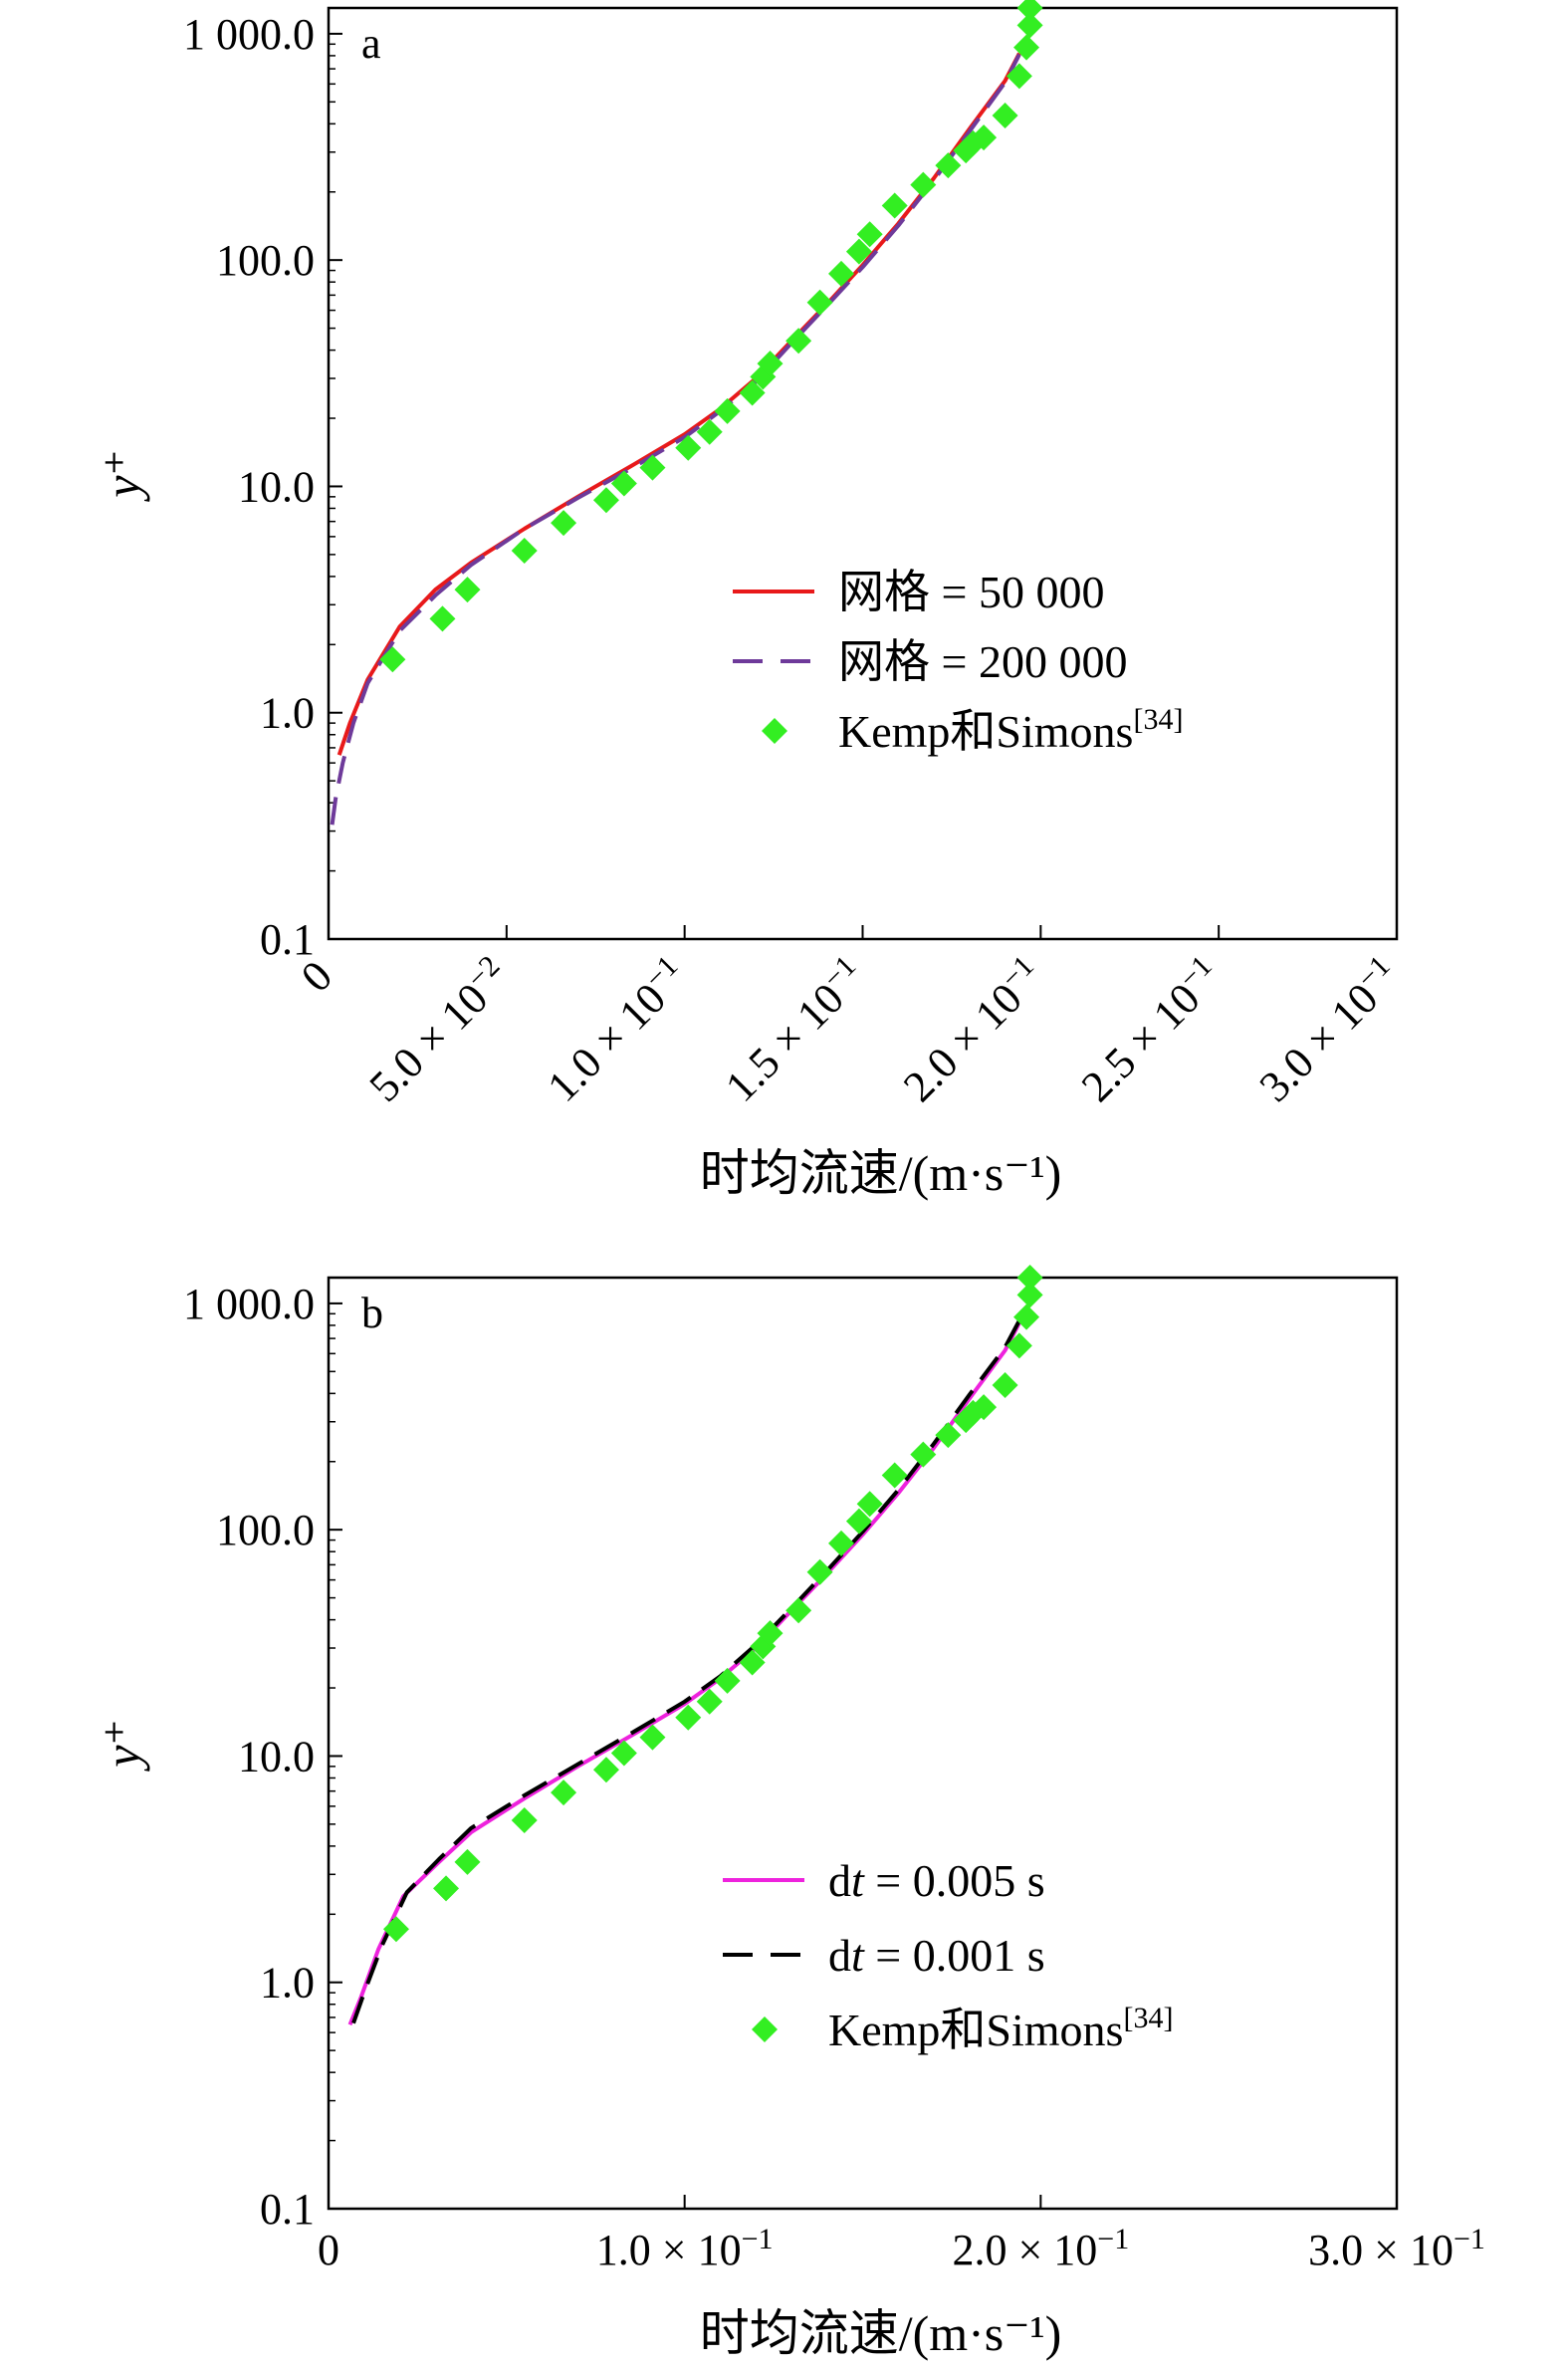 The image size is (1568, 2370). I want to click on legend: 网格 = 50 000 网格 = 200 000 Kemp和Simons[34], so click(958, 662).